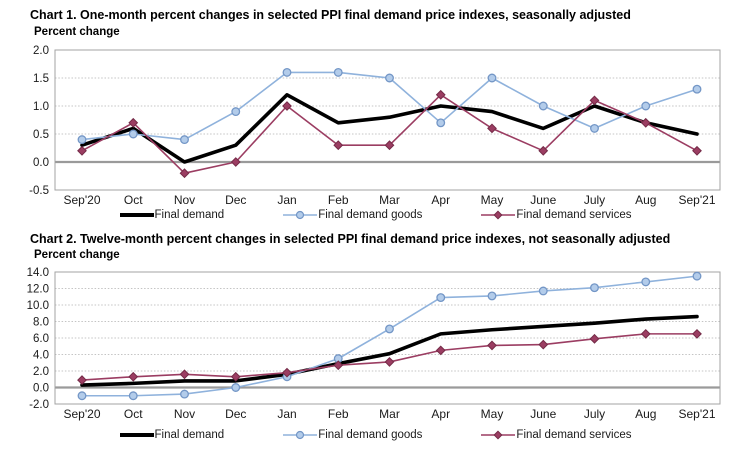 This screenshot has width=750, height=455. Describe the element at coordinates (38, 306) in the screenshot. I see `y-axis-tick-label: 10.0` at that location.